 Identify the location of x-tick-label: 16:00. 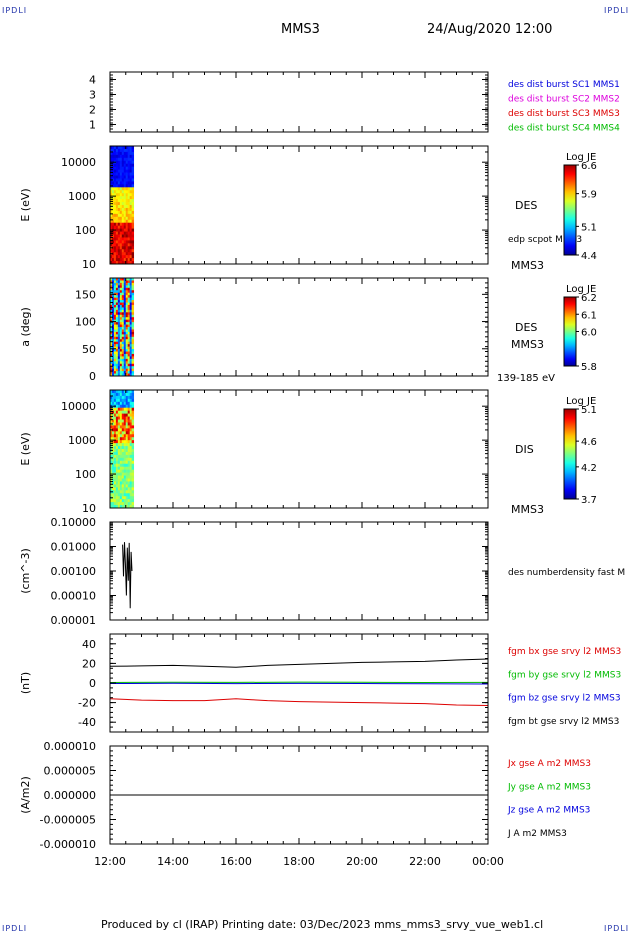
(236, 861).